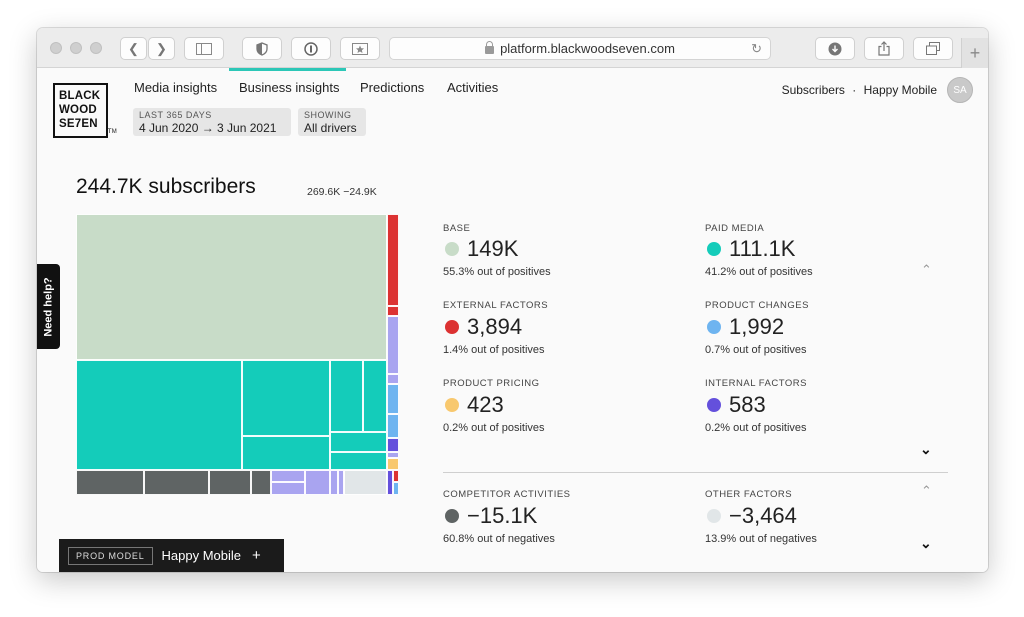  Describe the element at coordinates (926, 269) in the screenshot. I see `collapse-positives-icon: ⌃` at that location.